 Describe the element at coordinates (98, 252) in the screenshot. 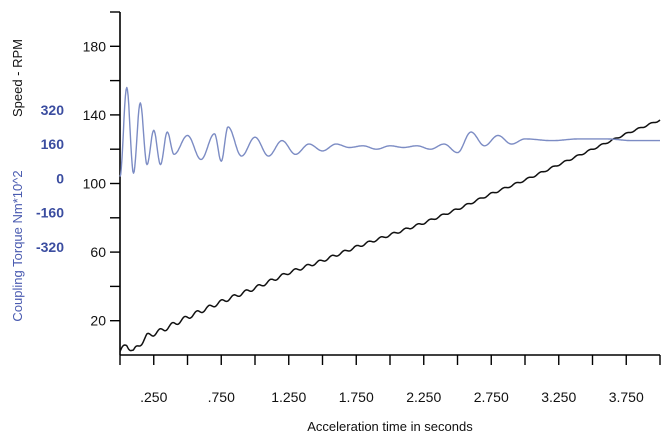

I see `y-tick-label: 60` at that location.